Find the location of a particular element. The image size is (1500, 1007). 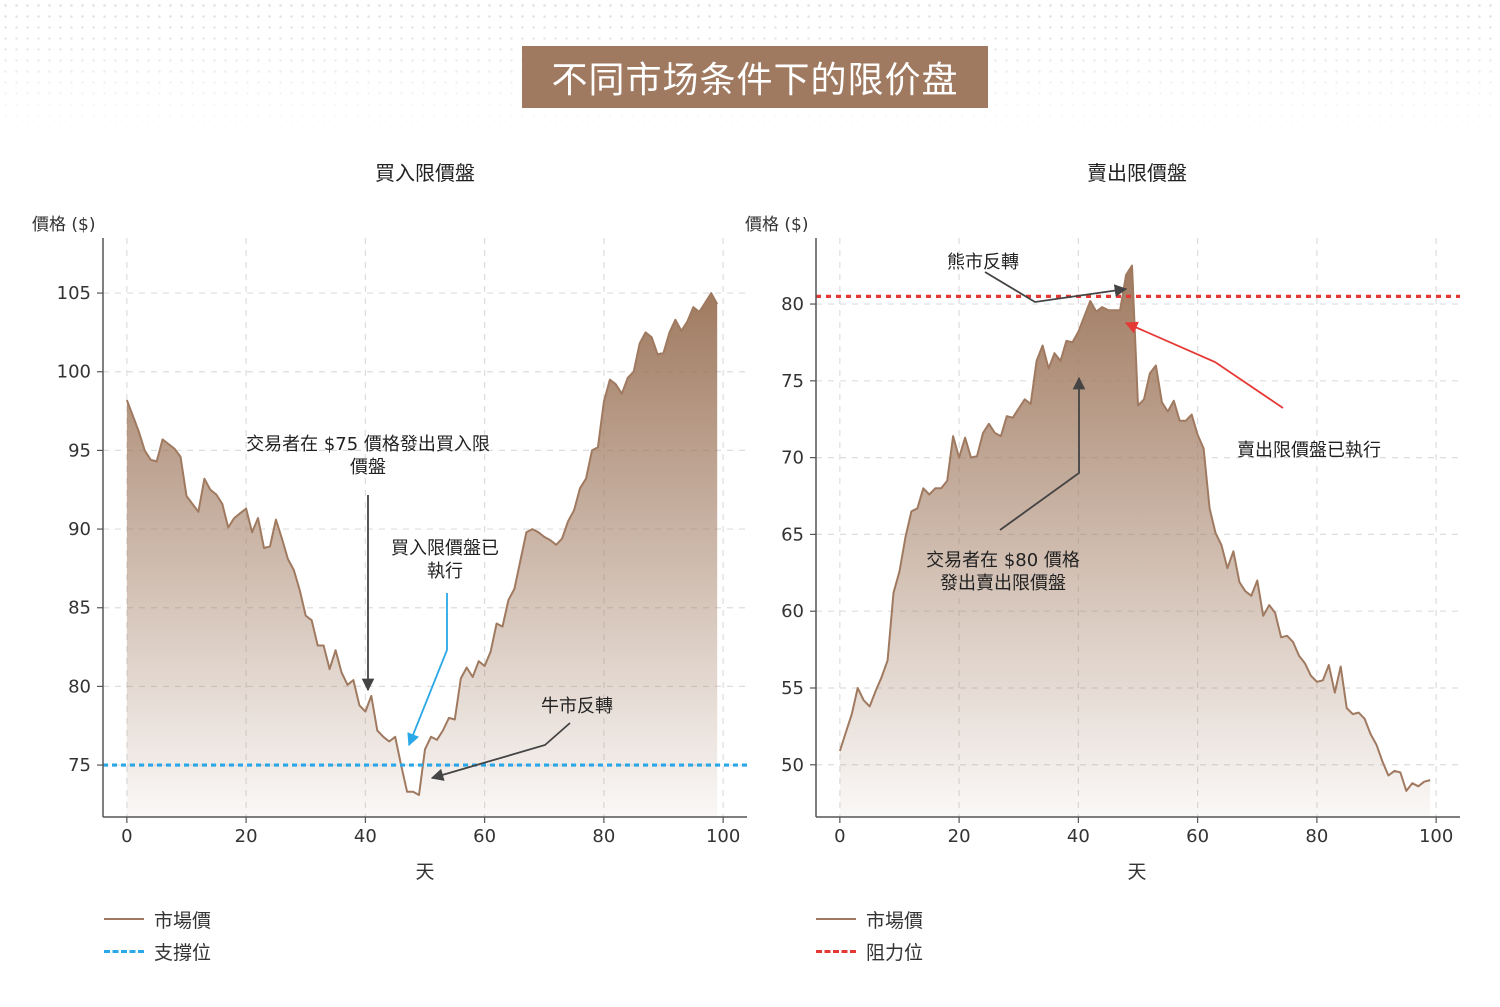

annotation-label: 熊市反轉 is located at coordinates (983, 262).